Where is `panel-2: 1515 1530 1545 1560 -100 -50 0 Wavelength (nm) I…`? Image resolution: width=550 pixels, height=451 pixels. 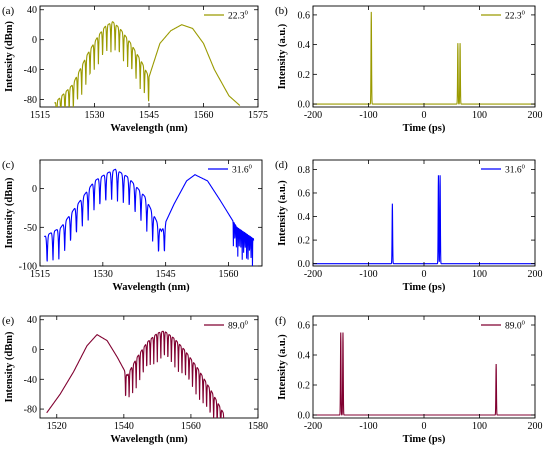 panel-2: 1515 1530 1545 1560 -100 -50 0 Wavelength (nm) I… is located at coordinates (132, 226).